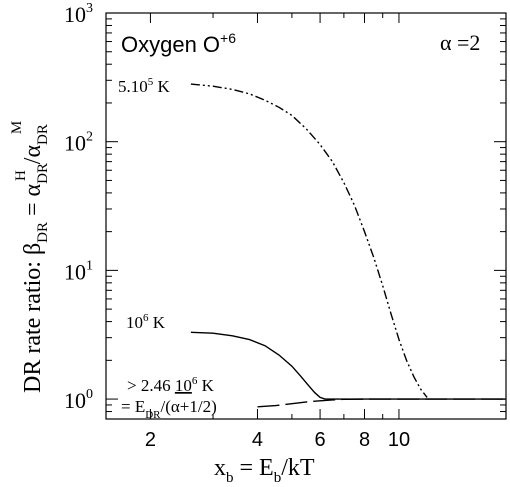 The width and height of the screenshot is (510, 487). I want to click on x-axis-label-x: x, so click(220, 468).